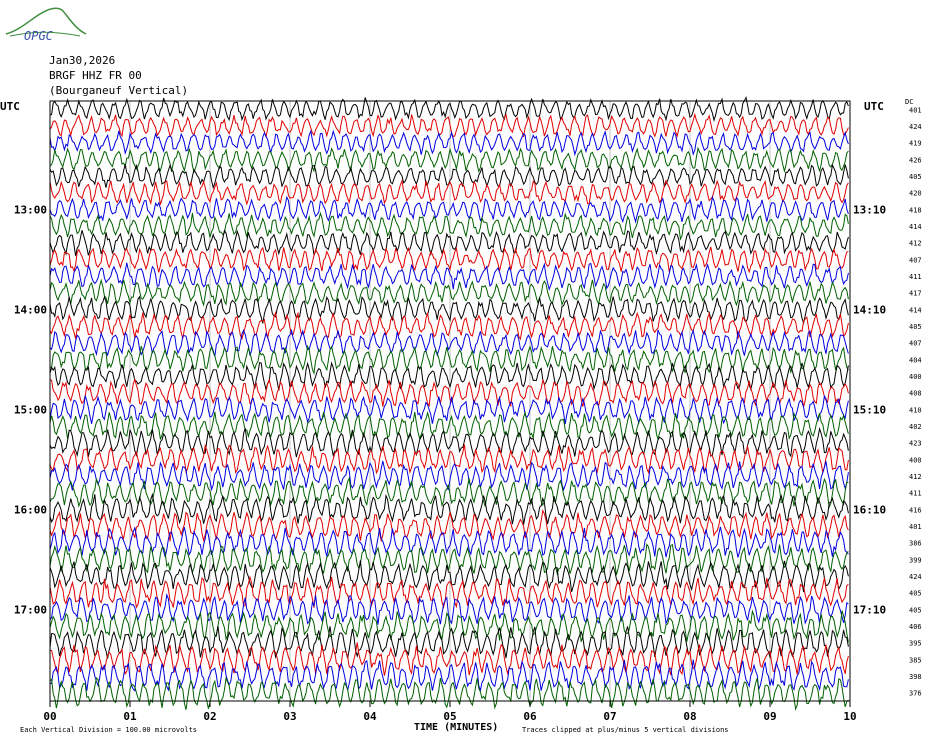 This screenshot has height=744, width=930. Describe the element at coordinates (530, 716) in the screenshot. I see `x-tick-label: 06` at that location.